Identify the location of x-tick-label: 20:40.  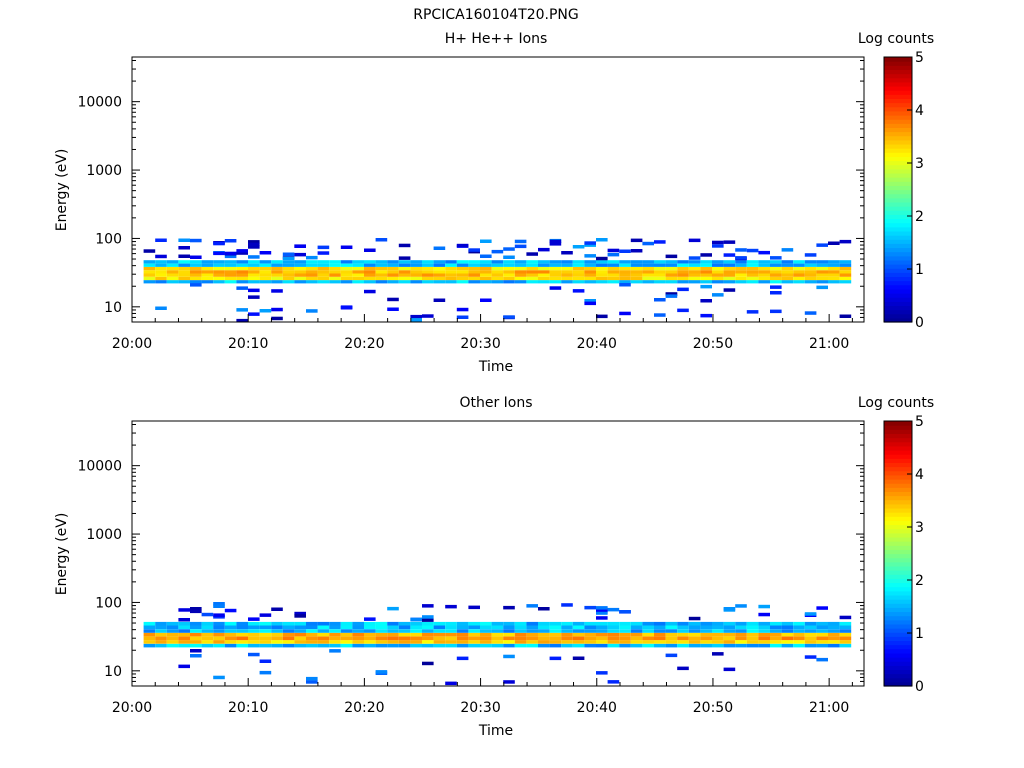
(597, 708).